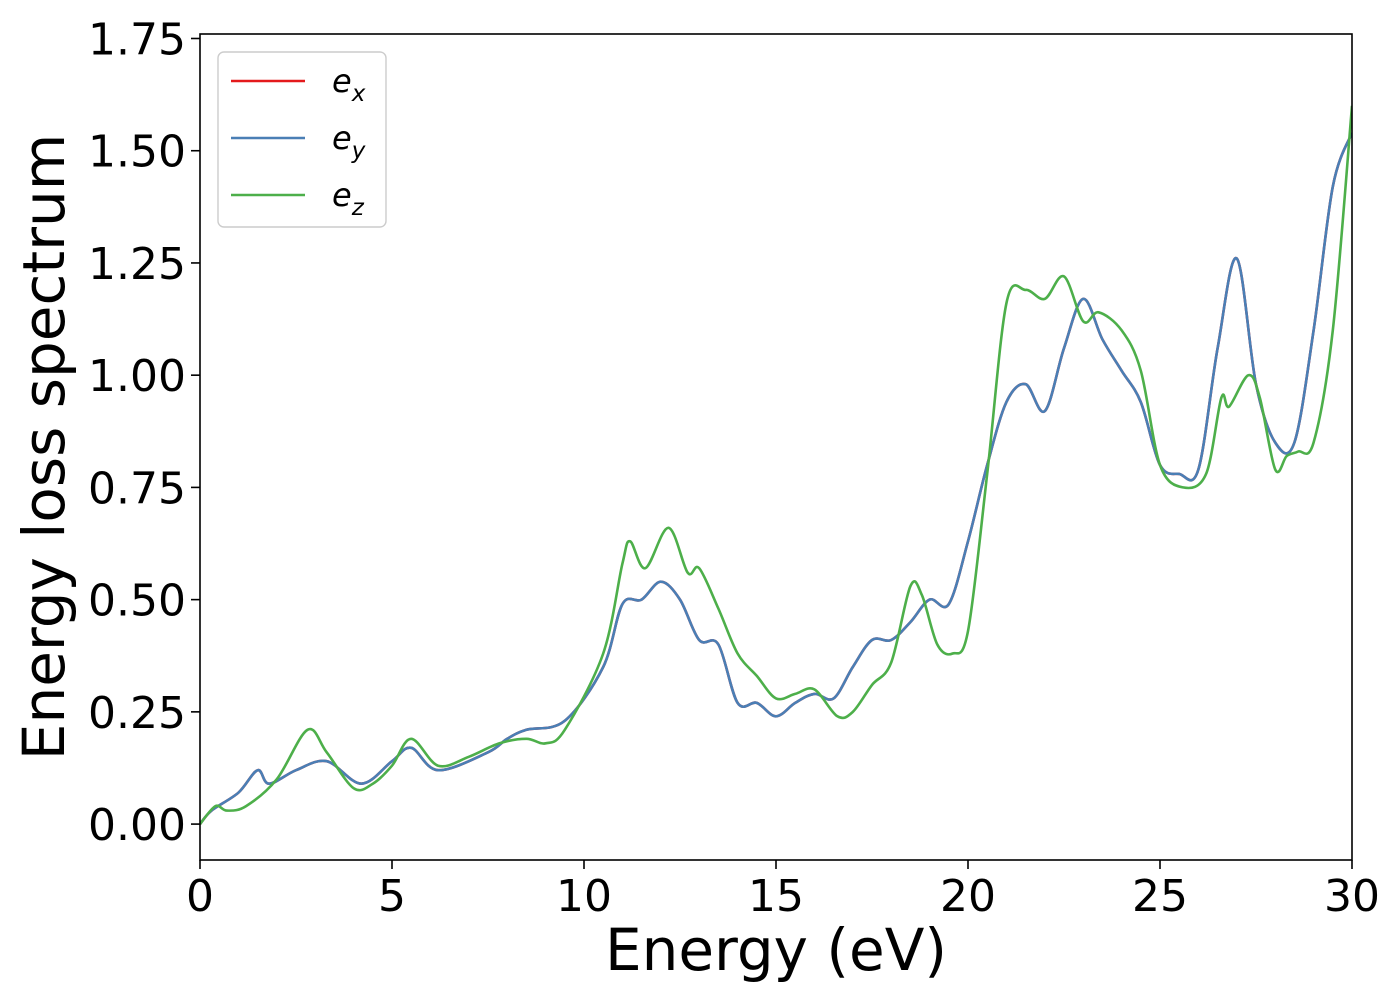  What do you see at coordinates (44, 447) in the screenshot?
I see `y-axis-title: Energy loss spectrum` at bounding box center [44, 447].